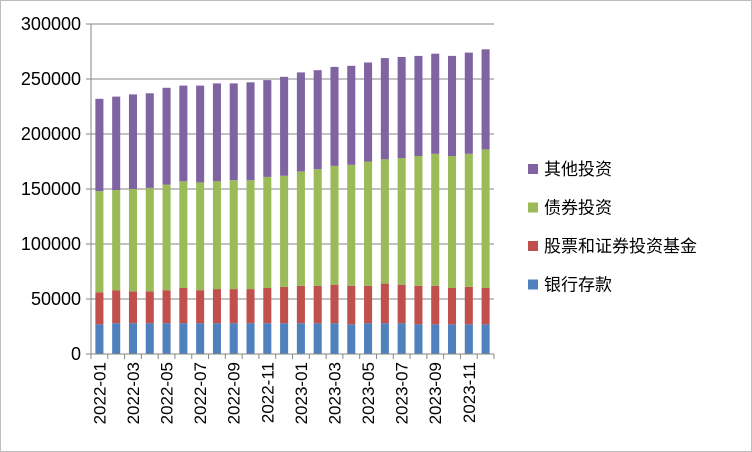 The width and height of the screenshot is (752, 452). What do you see at coordinates (469, 392) in the screenshot?
I see `x-tick-label: 2023-11` at bounding box center [469, 392].